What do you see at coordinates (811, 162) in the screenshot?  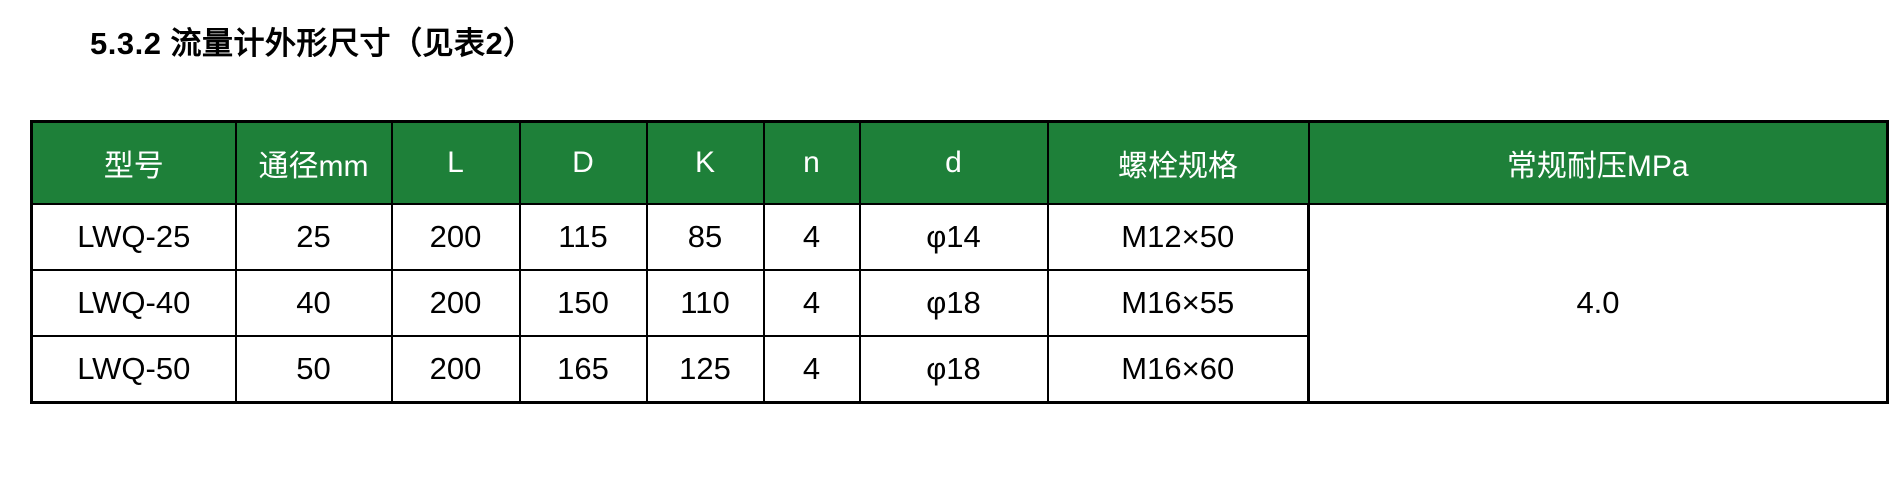 I see `column-header-n: n` at bounding box center [811, 162].